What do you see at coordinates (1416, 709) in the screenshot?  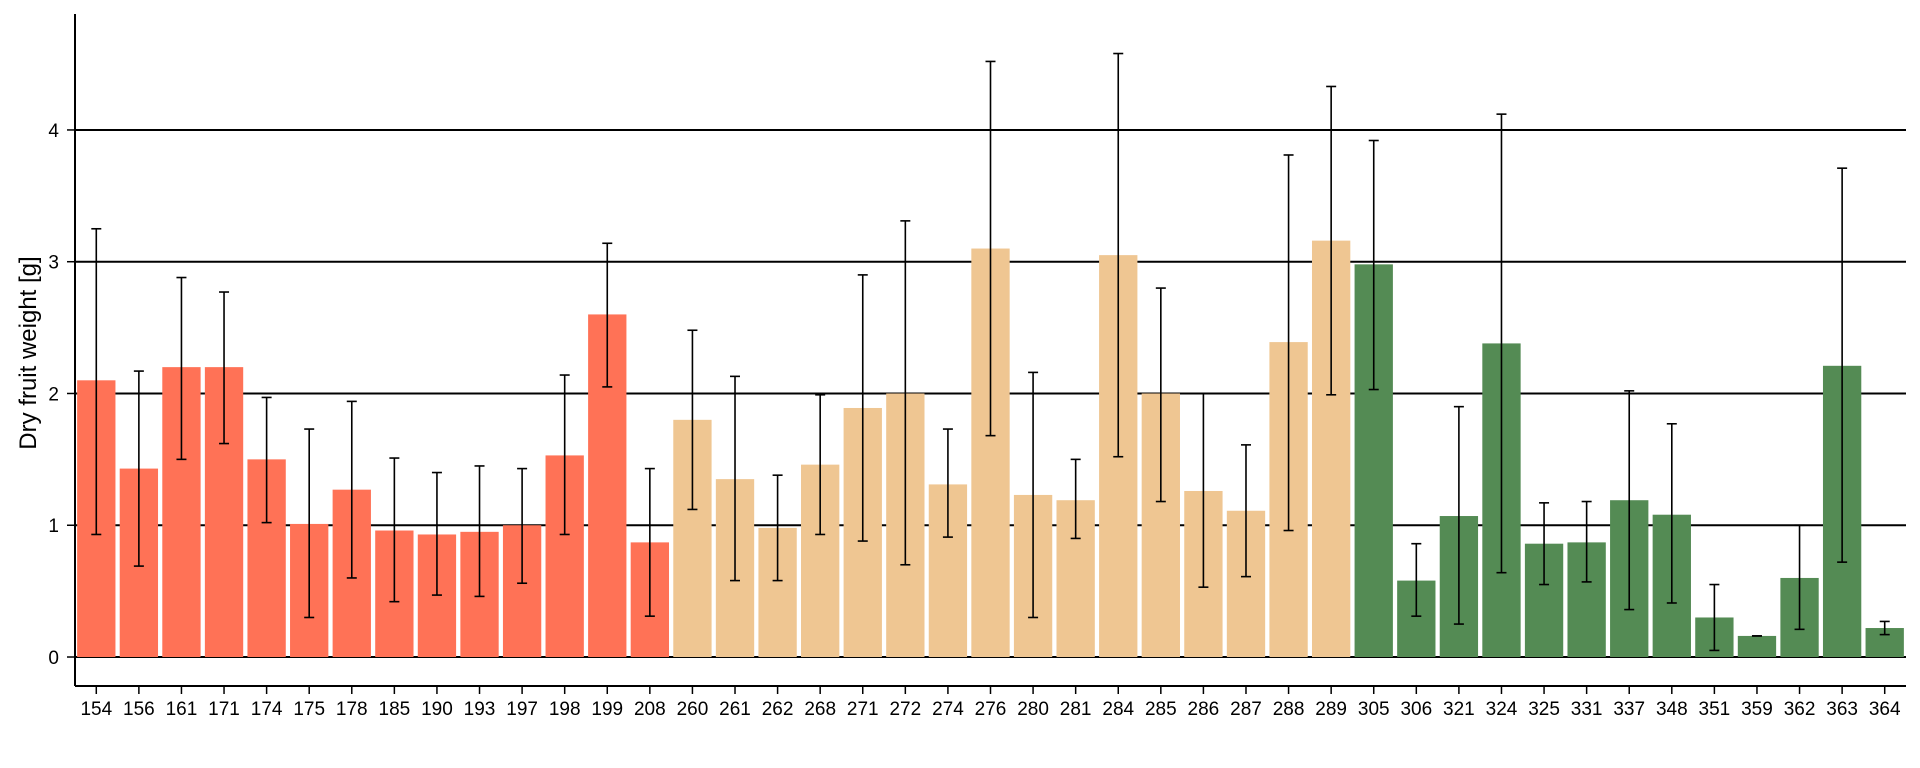 I see `x-tick-label: 306` at bounding box center [1416, 709].